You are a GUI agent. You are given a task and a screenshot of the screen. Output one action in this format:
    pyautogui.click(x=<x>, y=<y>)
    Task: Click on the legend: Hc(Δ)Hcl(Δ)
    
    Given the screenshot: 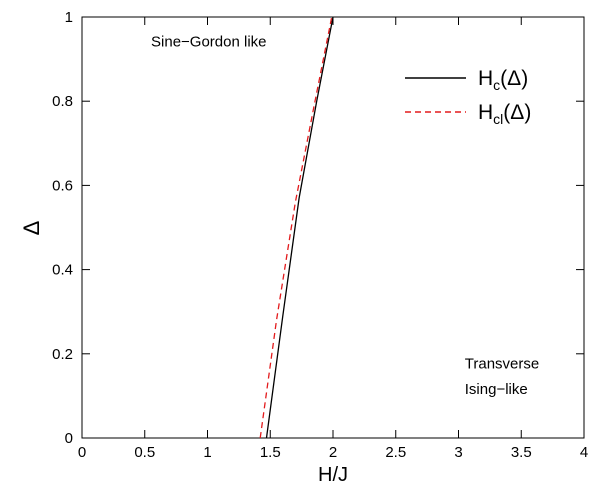 What is the action you would take?
    pyautogui.click(x=468, y=97)
    